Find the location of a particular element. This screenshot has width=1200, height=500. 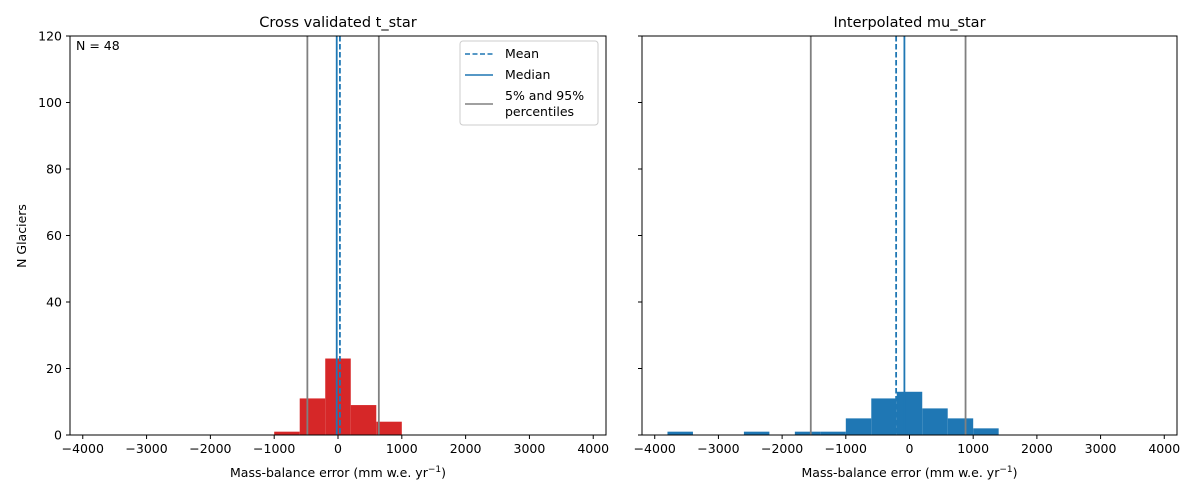

y-tick-label: 20 is located at coordinates (54, 368).